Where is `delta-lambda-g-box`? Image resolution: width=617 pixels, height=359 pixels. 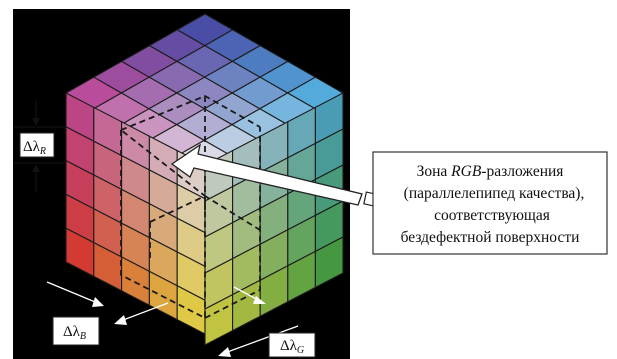 delta-lambda-g-box is located at coordinates (292, 345).